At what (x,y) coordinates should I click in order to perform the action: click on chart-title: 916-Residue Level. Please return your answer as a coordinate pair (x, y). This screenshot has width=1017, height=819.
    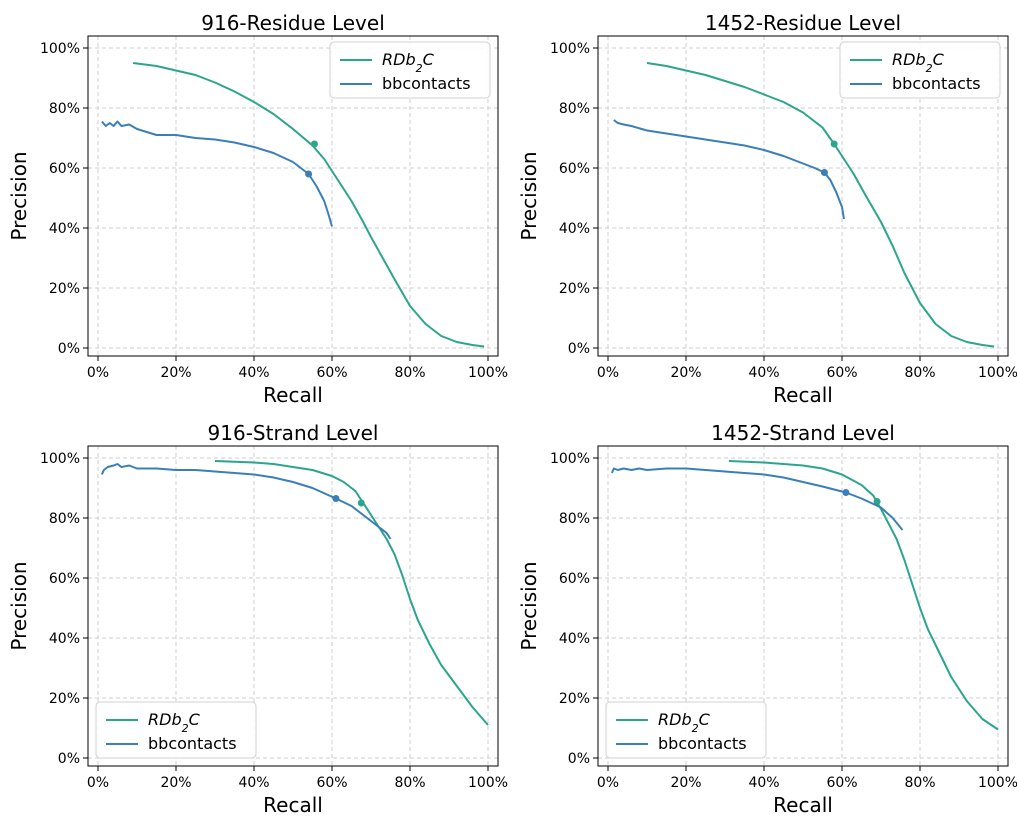
    Looking at the image, I should click on (293, 23).